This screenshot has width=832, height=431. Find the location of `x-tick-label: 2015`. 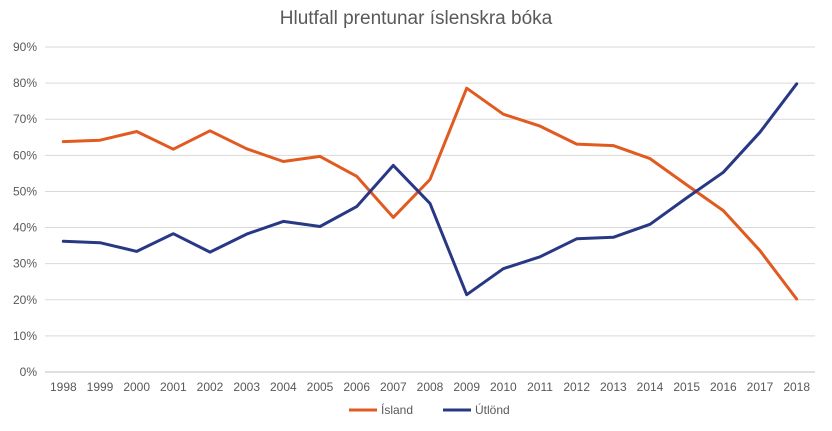

x-tick-label: 2015 is located at coordinates (686, 387).